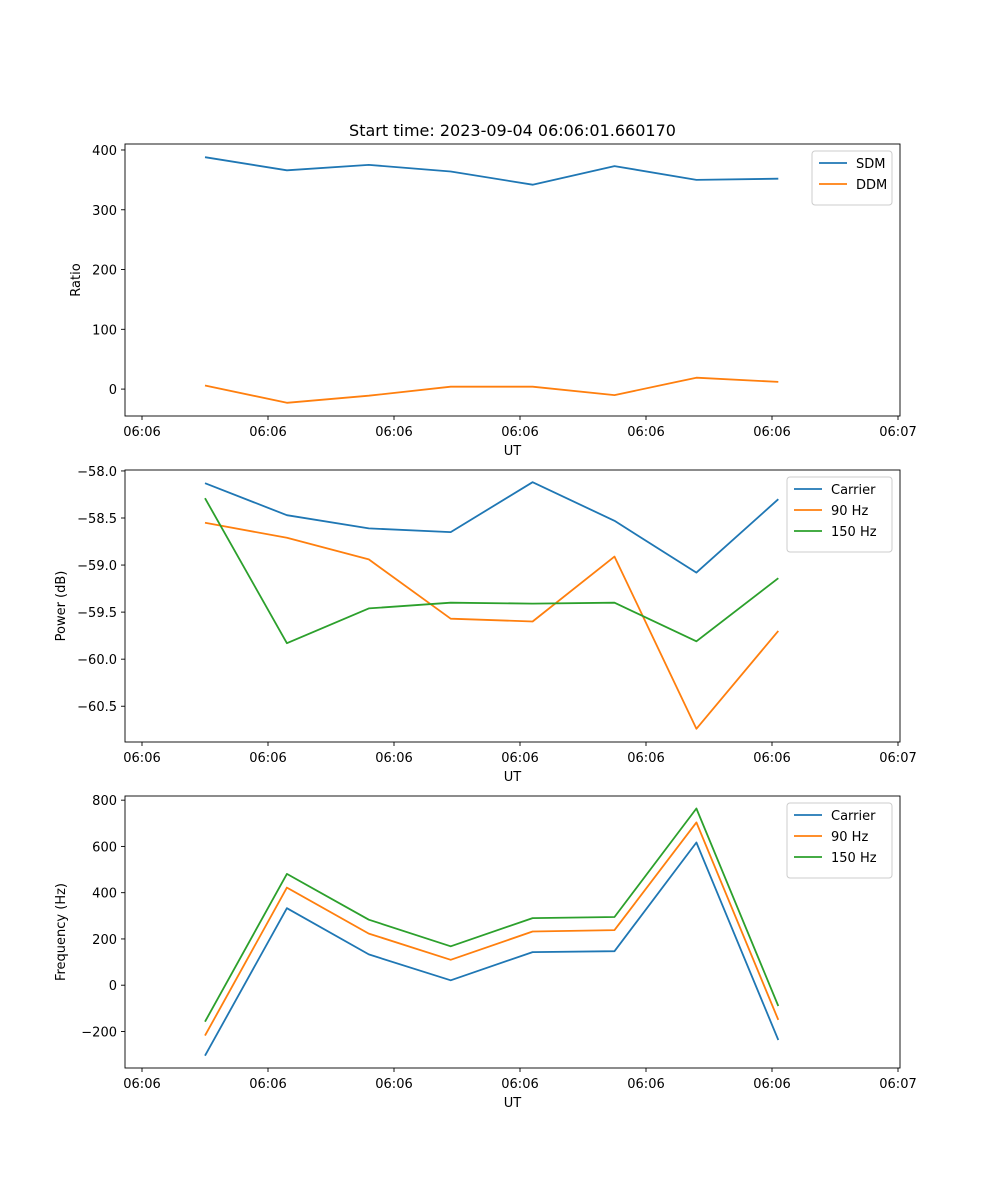  I want to click on legend: SDM DDM, so click(852, 178).